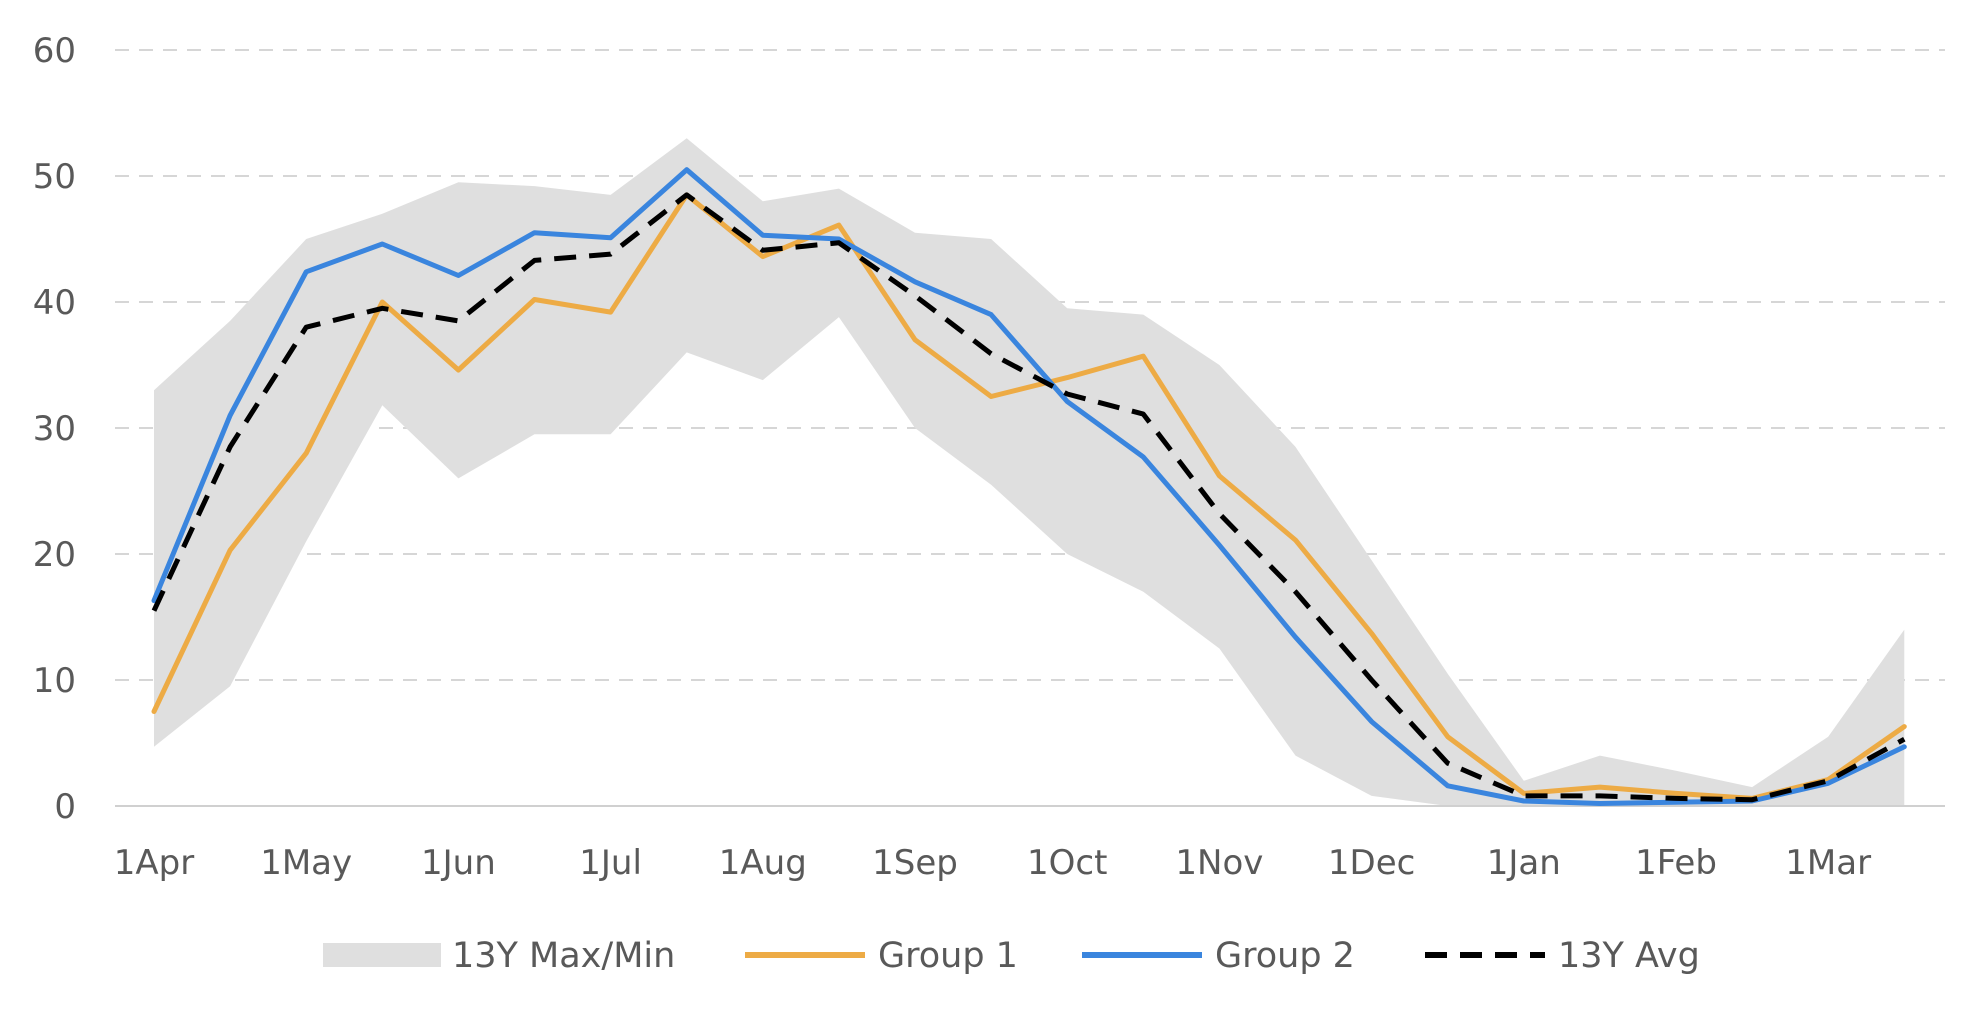 This screenshot has height=1010, width=1974. Describe the element at coordinates (948, 956) in the screenshot. I see `legend-label-group-1: Group 1` at that location.